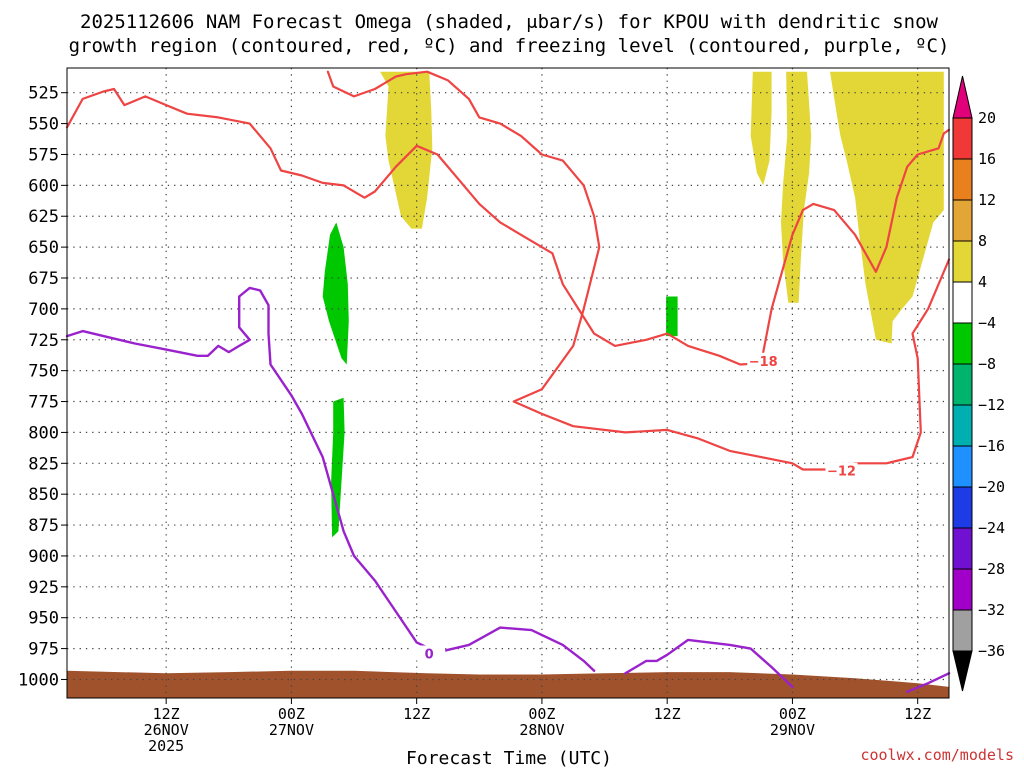 The width and height of the screenshot is (1024, 768). I want to click on colorbar-label: −12, so click(991, 405).